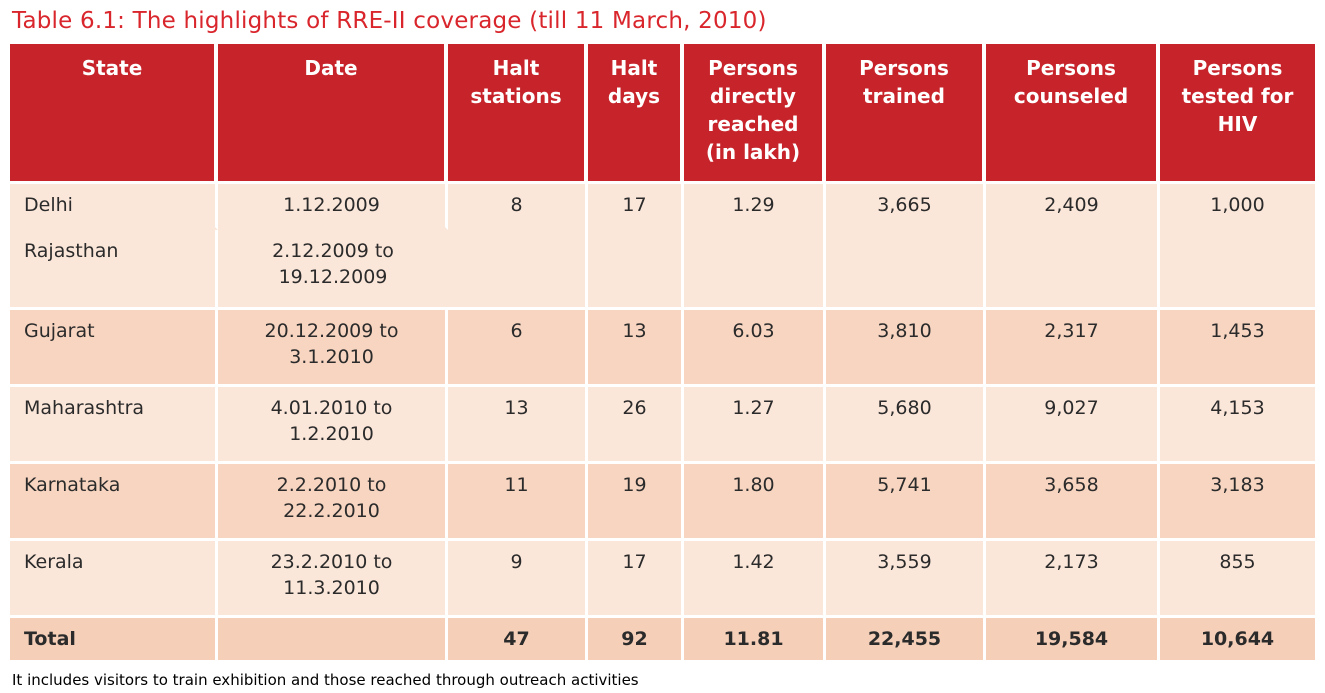  Describe the element at coordinates (906, 425) in the screenshot. I see `cell-persons-trained: 5,680` at that location.